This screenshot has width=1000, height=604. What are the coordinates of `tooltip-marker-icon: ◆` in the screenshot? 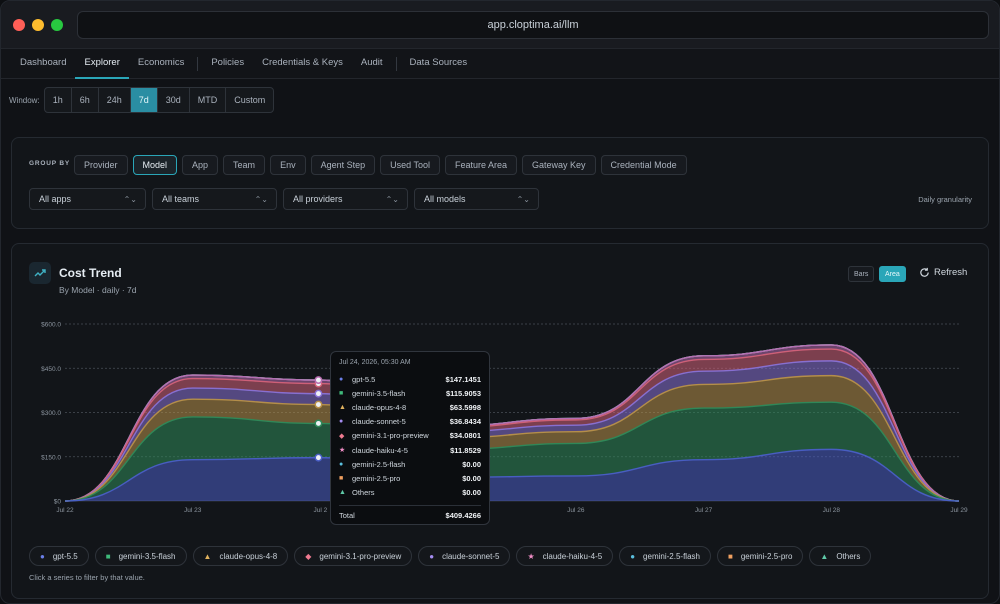 It's located at (342, 436).